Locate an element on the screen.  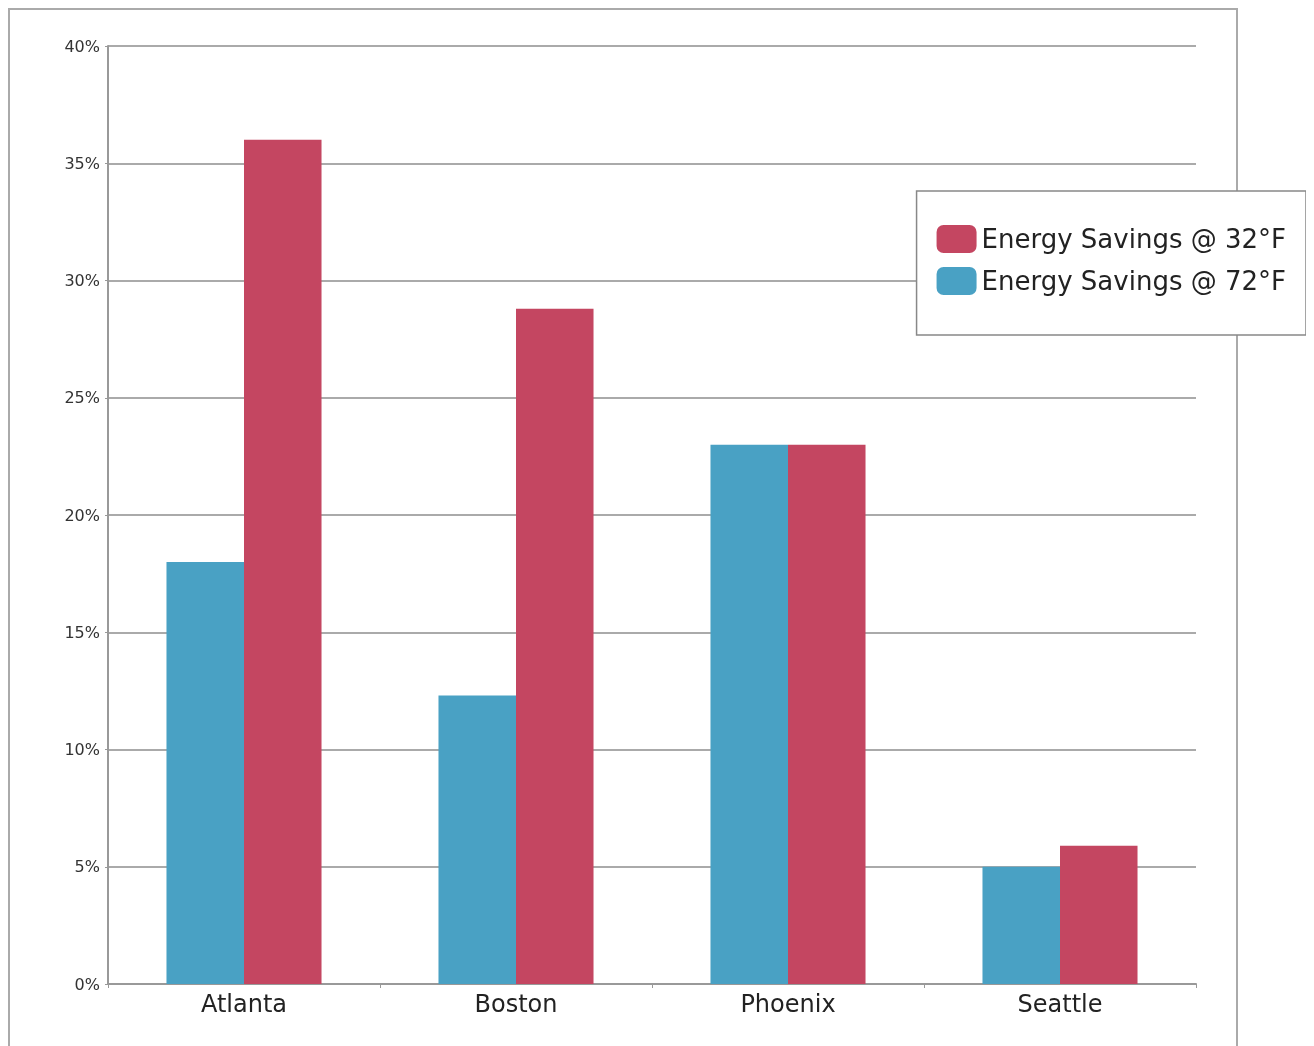
y-tick-label: 35% is located at coordinates (82, 163).